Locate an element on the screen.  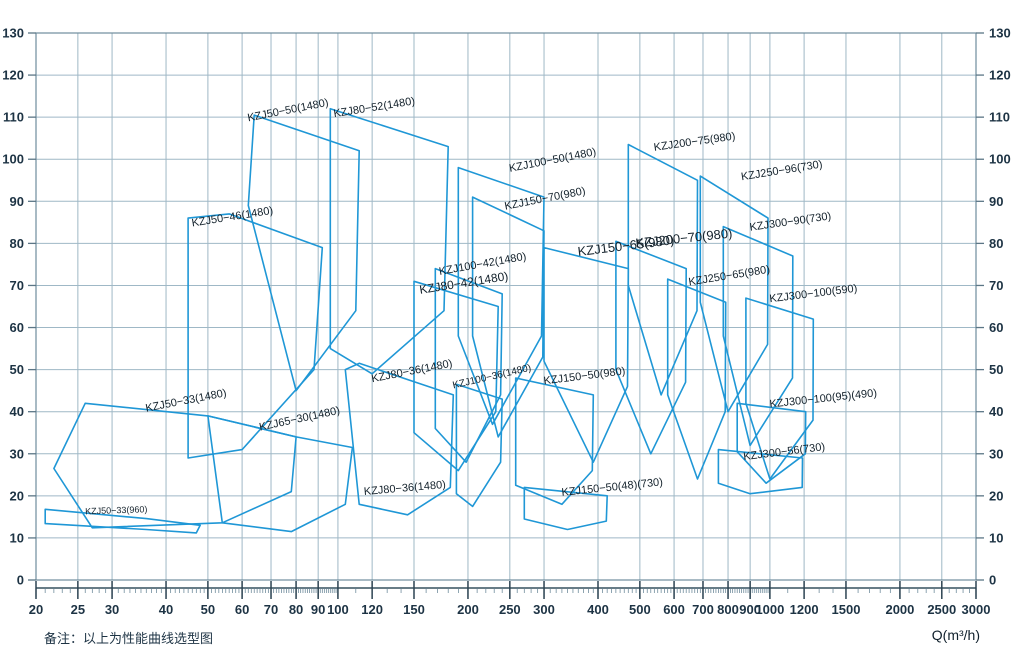
y-axis-tick-label-left: 0 is located at coordinates (20, 580).